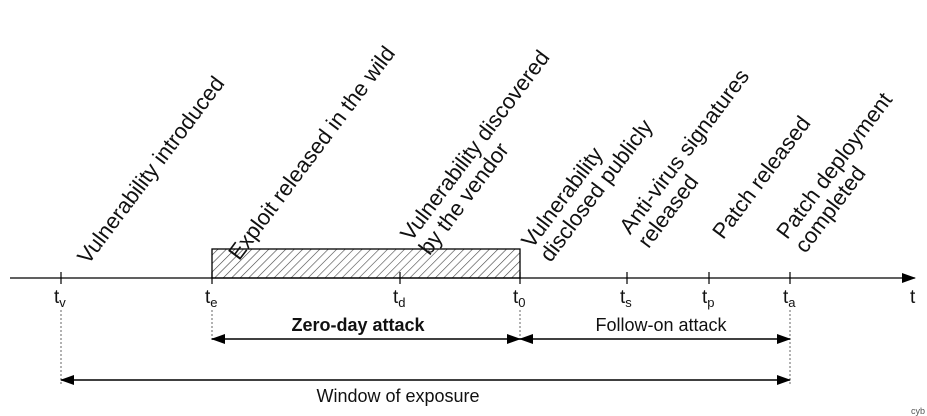 The height and width of the screenshot is (416, 927). I want to click on tick-label-ta: ta, so click(789, 300).